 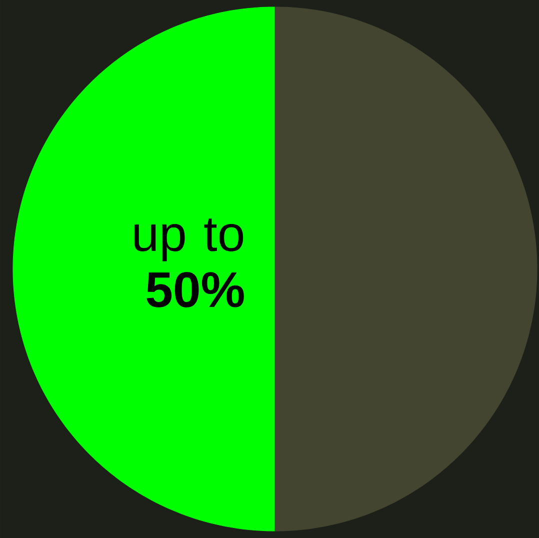 What do you see at coordinates (189, 263) in the screenshot?
I see `data-label: up to 50%` at bounding box center [189, 263].